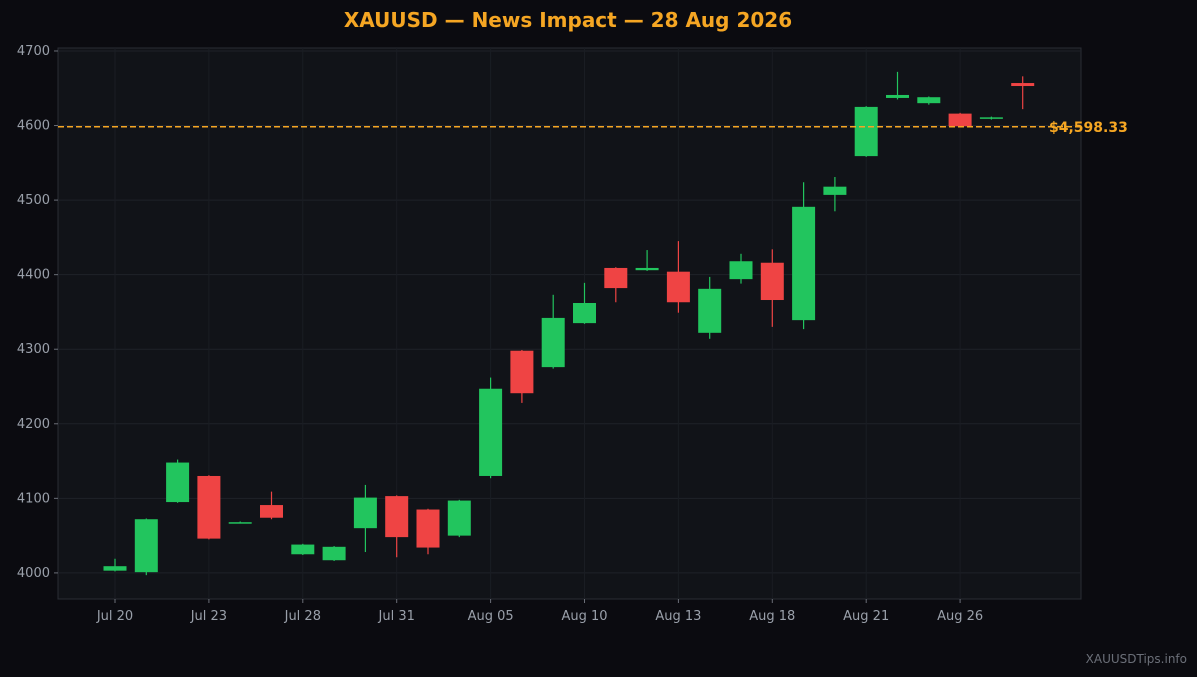  Describe the element at coordinates (114, 616) in the screenshot. I see `x-tick-label: Jul 20` at that location.